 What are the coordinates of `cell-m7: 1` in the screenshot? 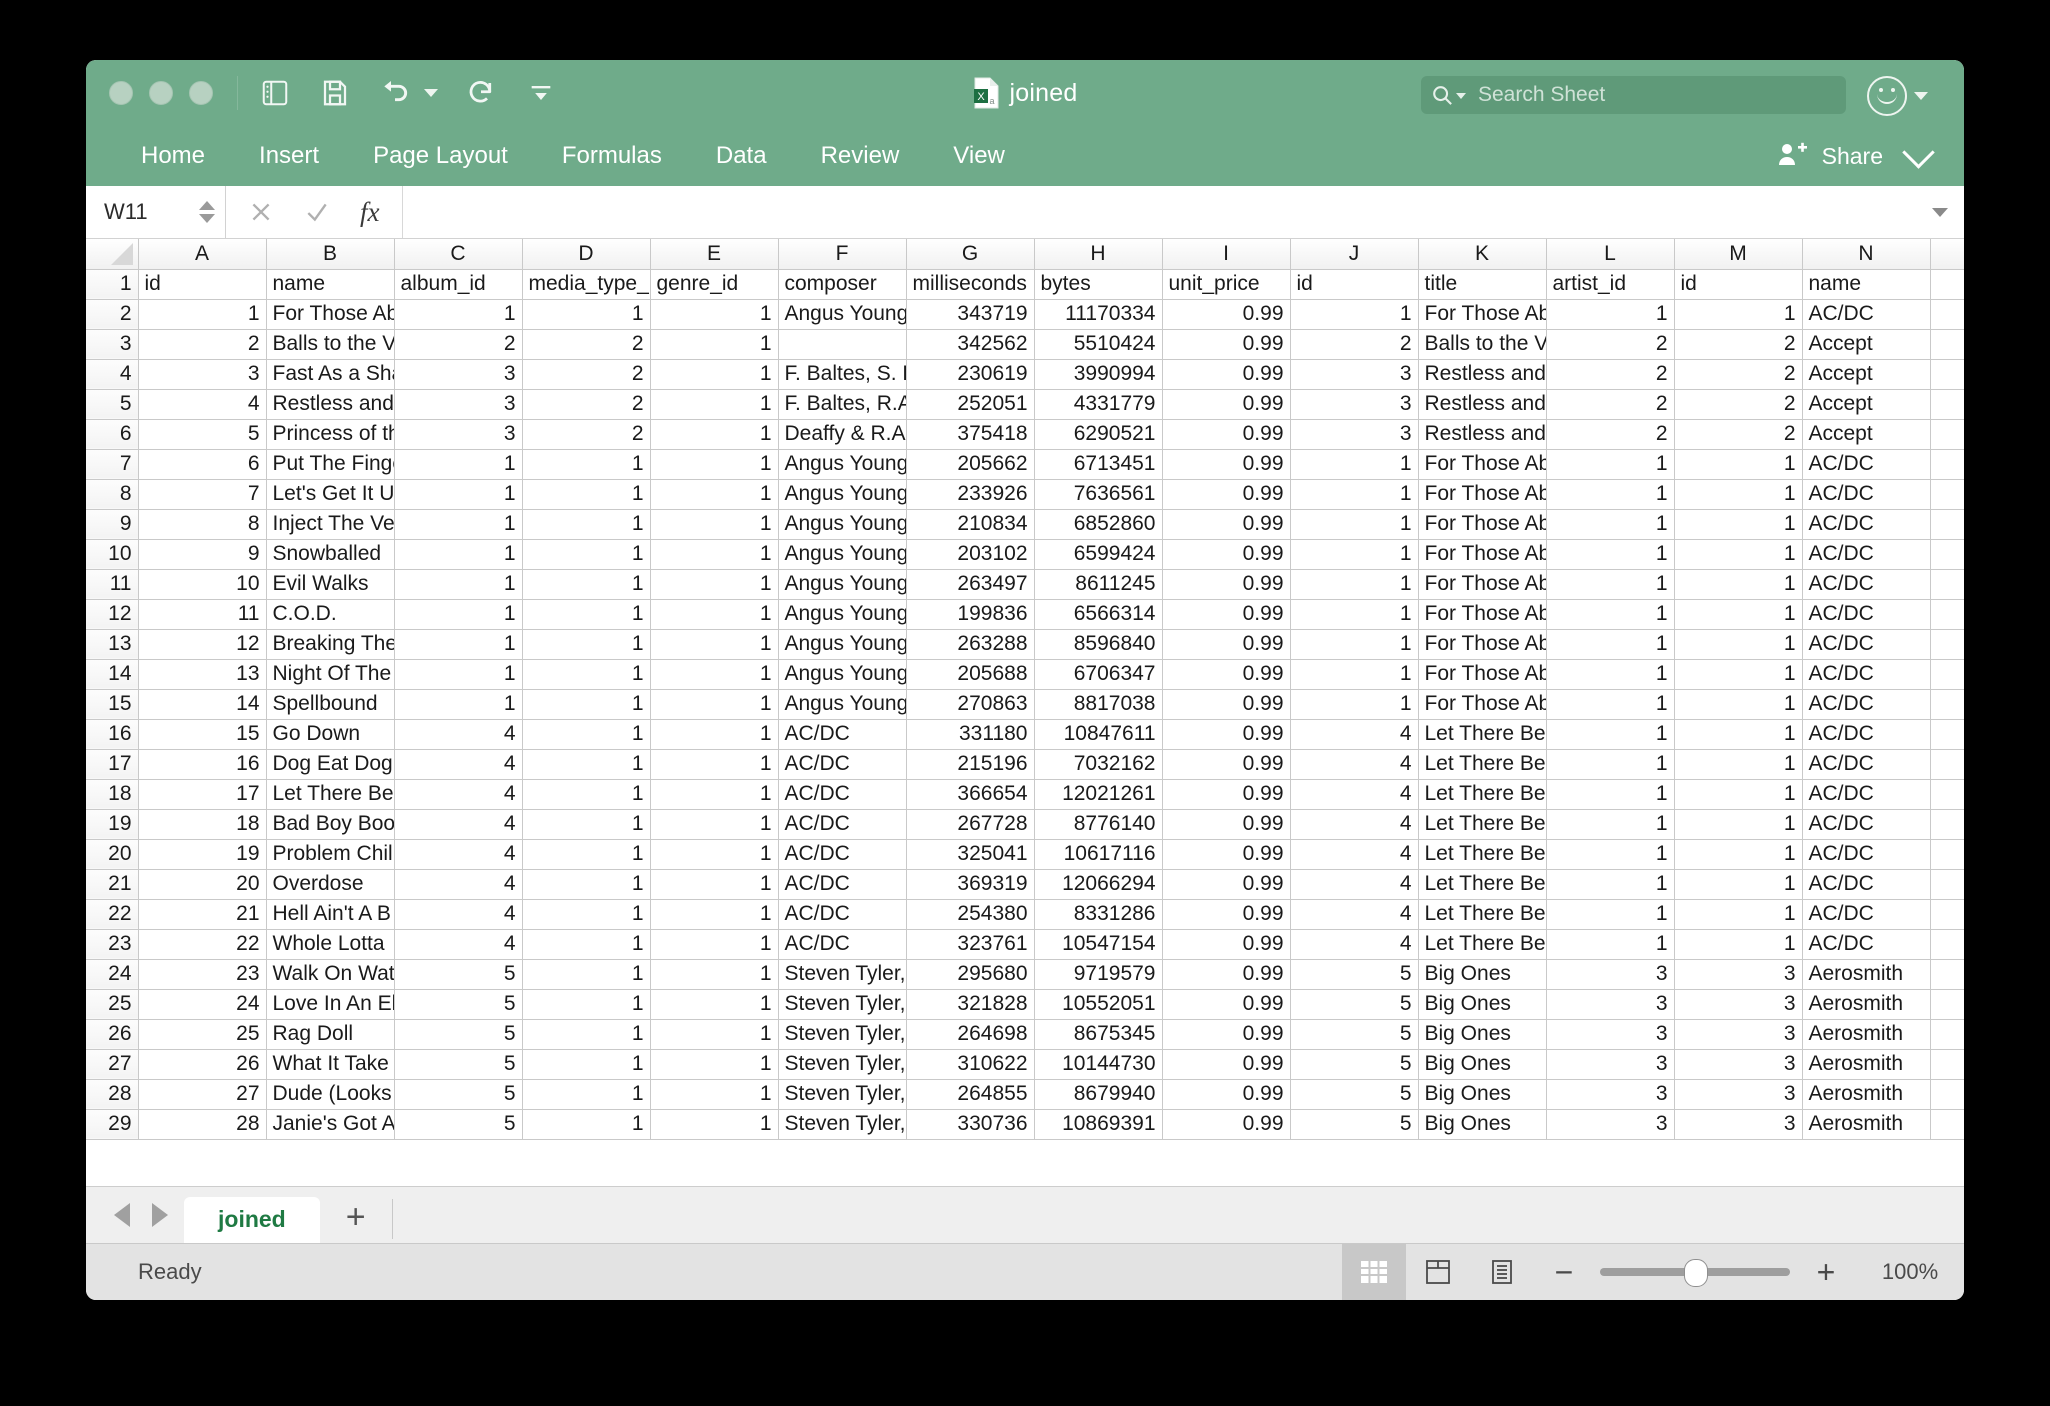 It's located at (1738, 464).